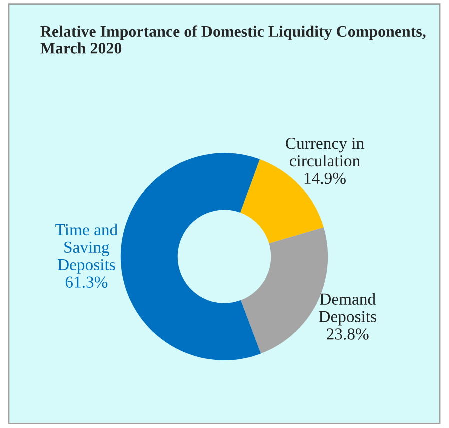 The height and width of the screenshot is (428, 449). I want to click on slice-label: Time and Saving Deposits, so click(87, 249).